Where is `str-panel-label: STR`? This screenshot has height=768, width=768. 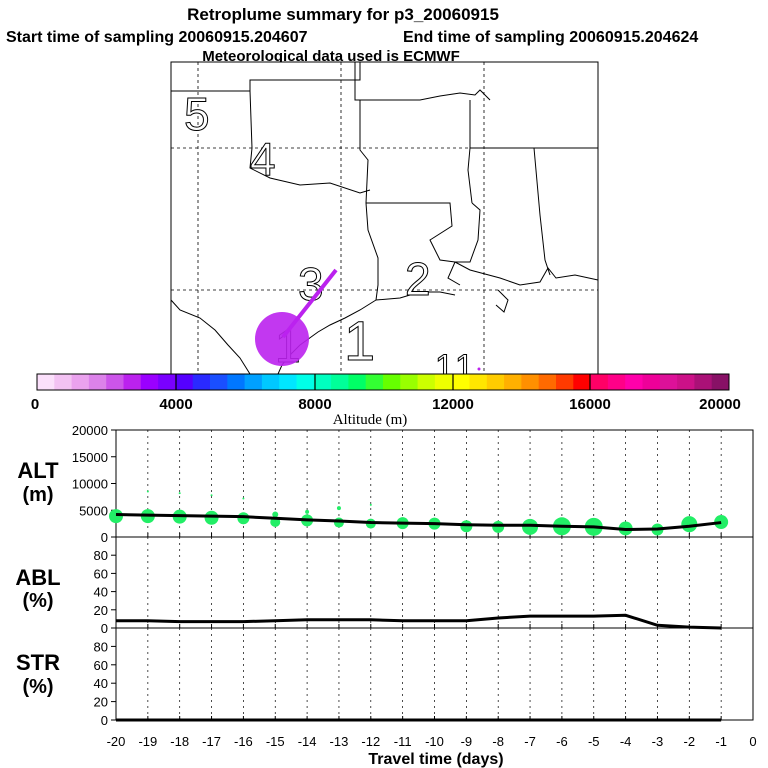 str-panel-label: STR is located at coordinates (38, 662).